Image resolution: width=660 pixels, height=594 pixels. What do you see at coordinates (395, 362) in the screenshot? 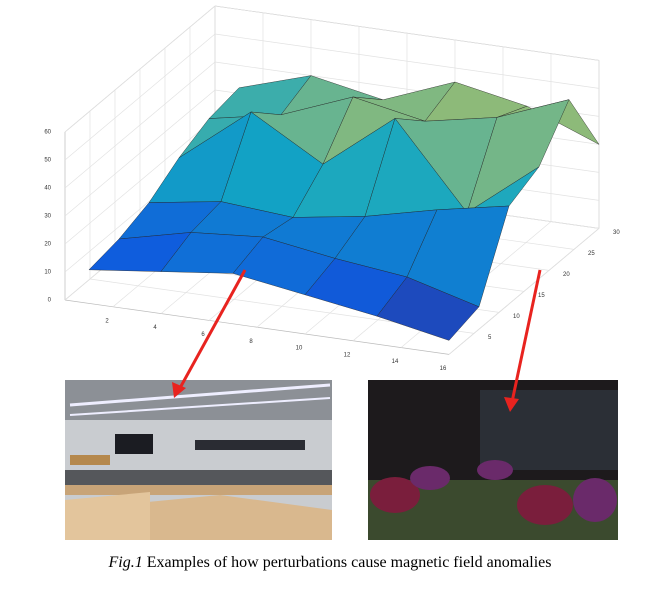
I see `x-tick-label: 14` at bounding box center [395, 362].